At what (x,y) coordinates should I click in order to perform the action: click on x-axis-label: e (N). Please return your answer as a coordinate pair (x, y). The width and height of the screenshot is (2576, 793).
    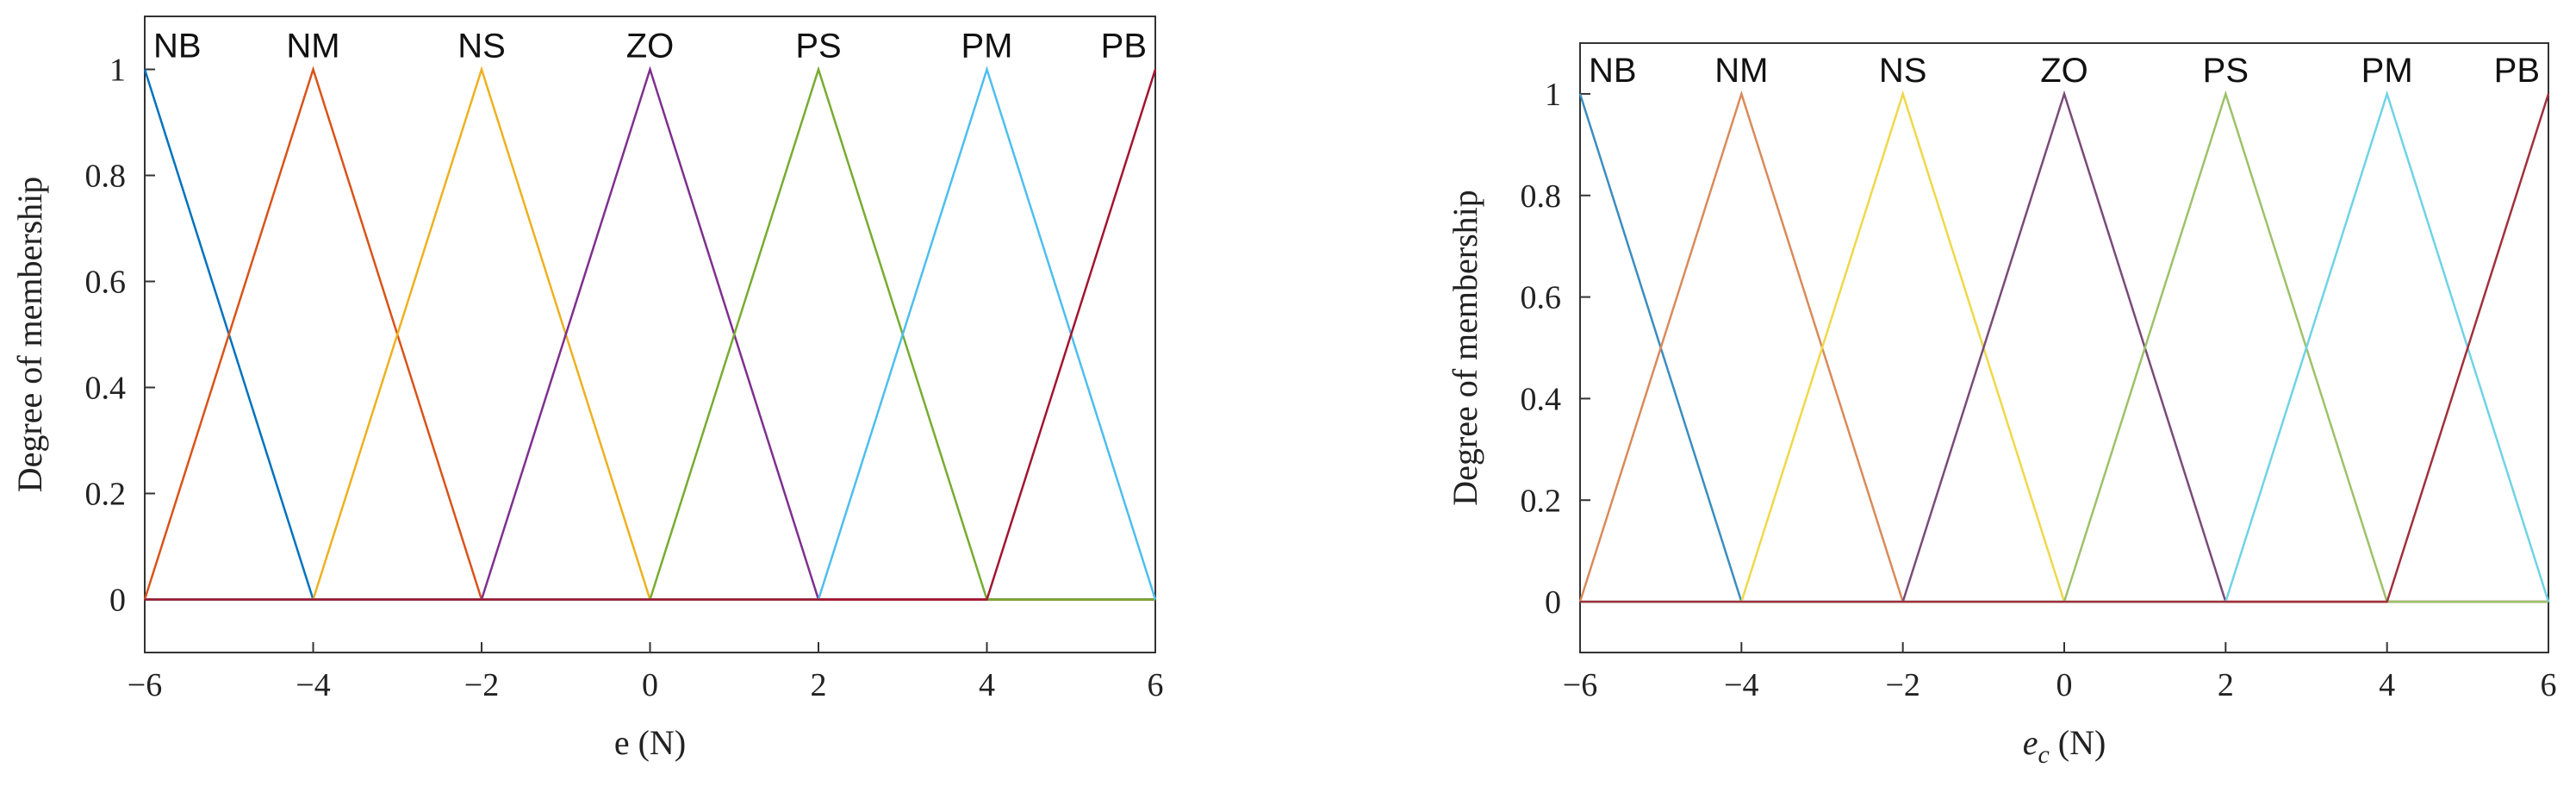
    Looking at the image, I should click on (650, 742).